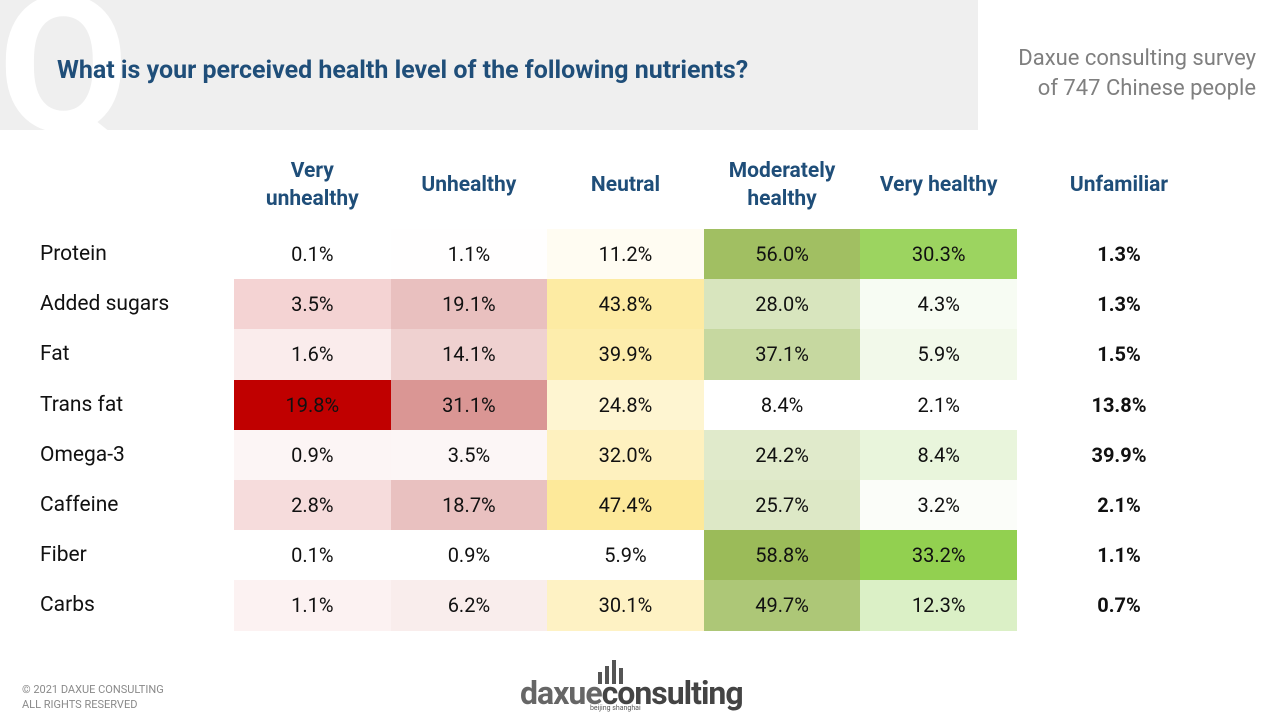 The width and height of the screenshot is (1280, 720). I want to click on row-label: Protein, so click(73, 254).